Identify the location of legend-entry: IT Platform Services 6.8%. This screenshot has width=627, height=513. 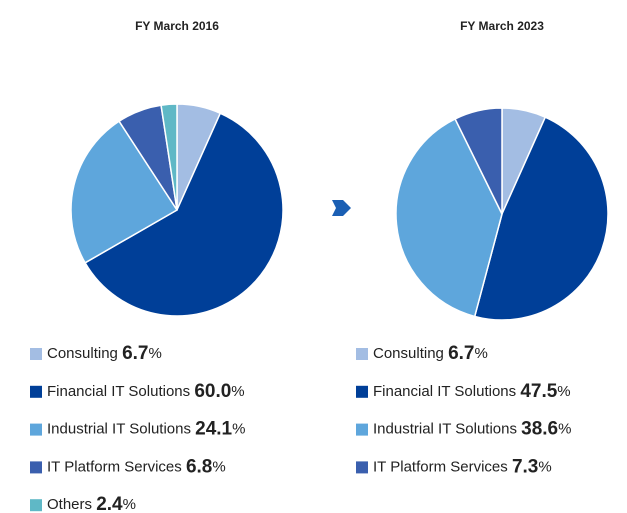
(136, 466).